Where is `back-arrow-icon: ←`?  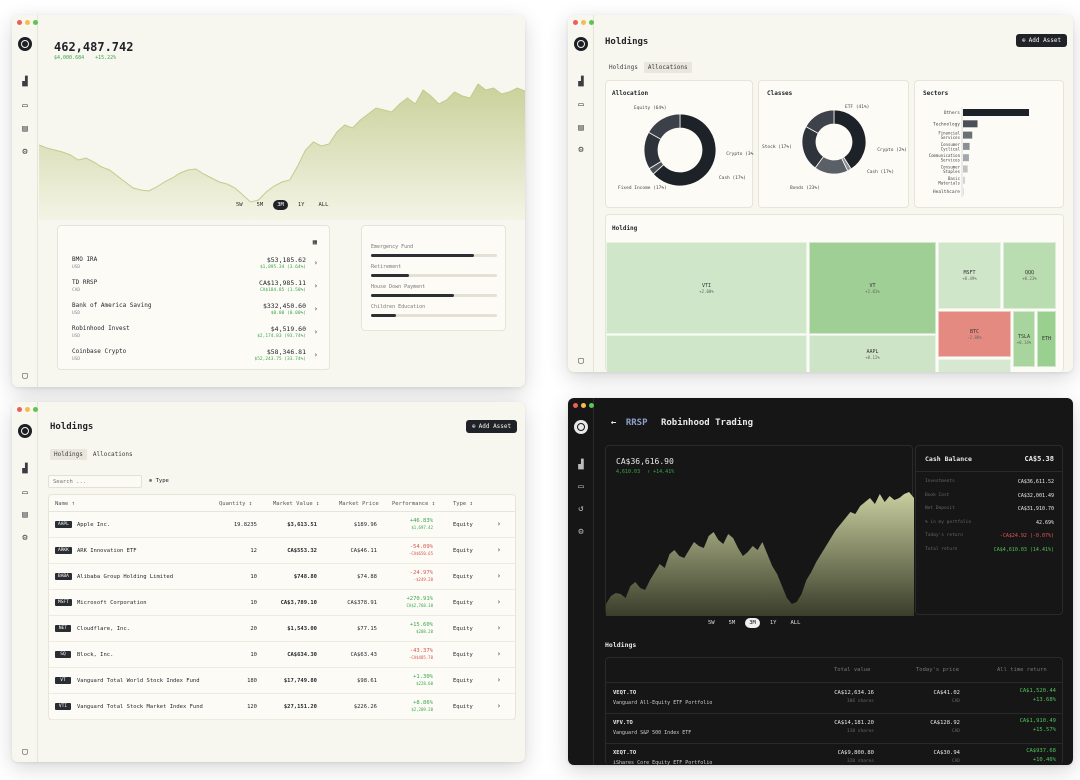 back-arrow-icon: ← is located at coordinates (614, 423).